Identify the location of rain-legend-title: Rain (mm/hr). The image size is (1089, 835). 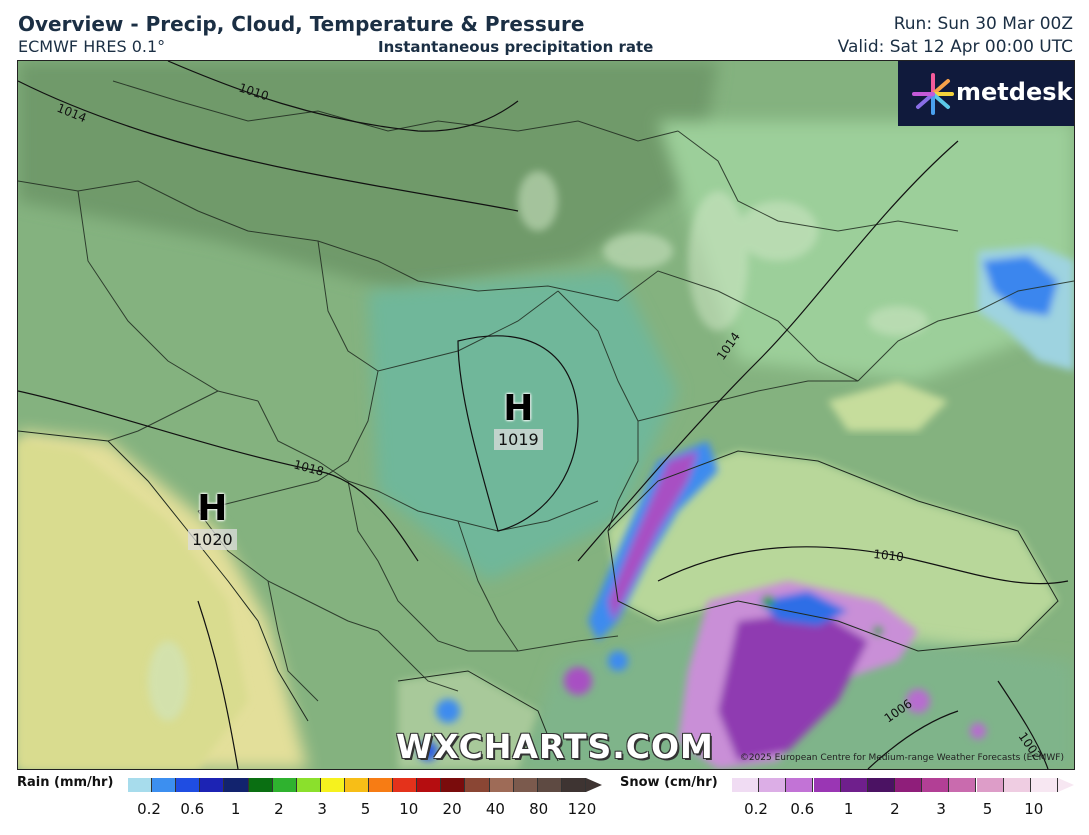
(65, 782).